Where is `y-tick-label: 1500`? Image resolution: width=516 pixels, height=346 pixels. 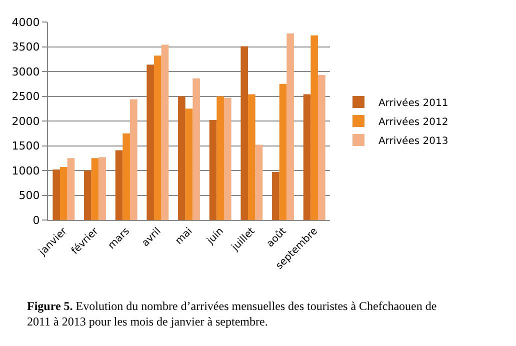
y-tick-label: 1500 is located at coordinates (26, 146).